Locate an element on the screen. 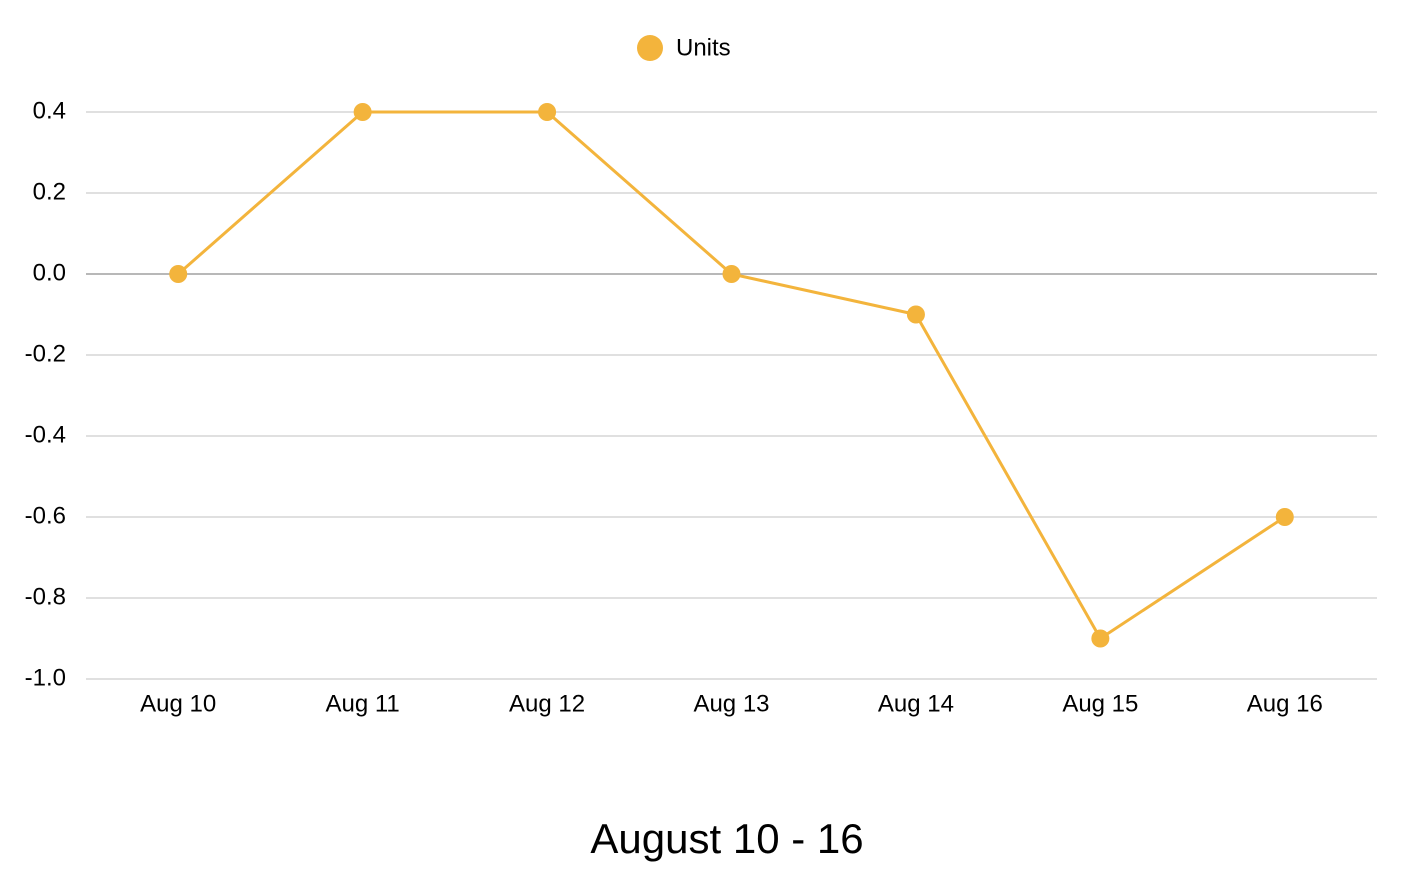 The image size is (1408, 888). legend-label: Units is located at coordinates (703, 47).